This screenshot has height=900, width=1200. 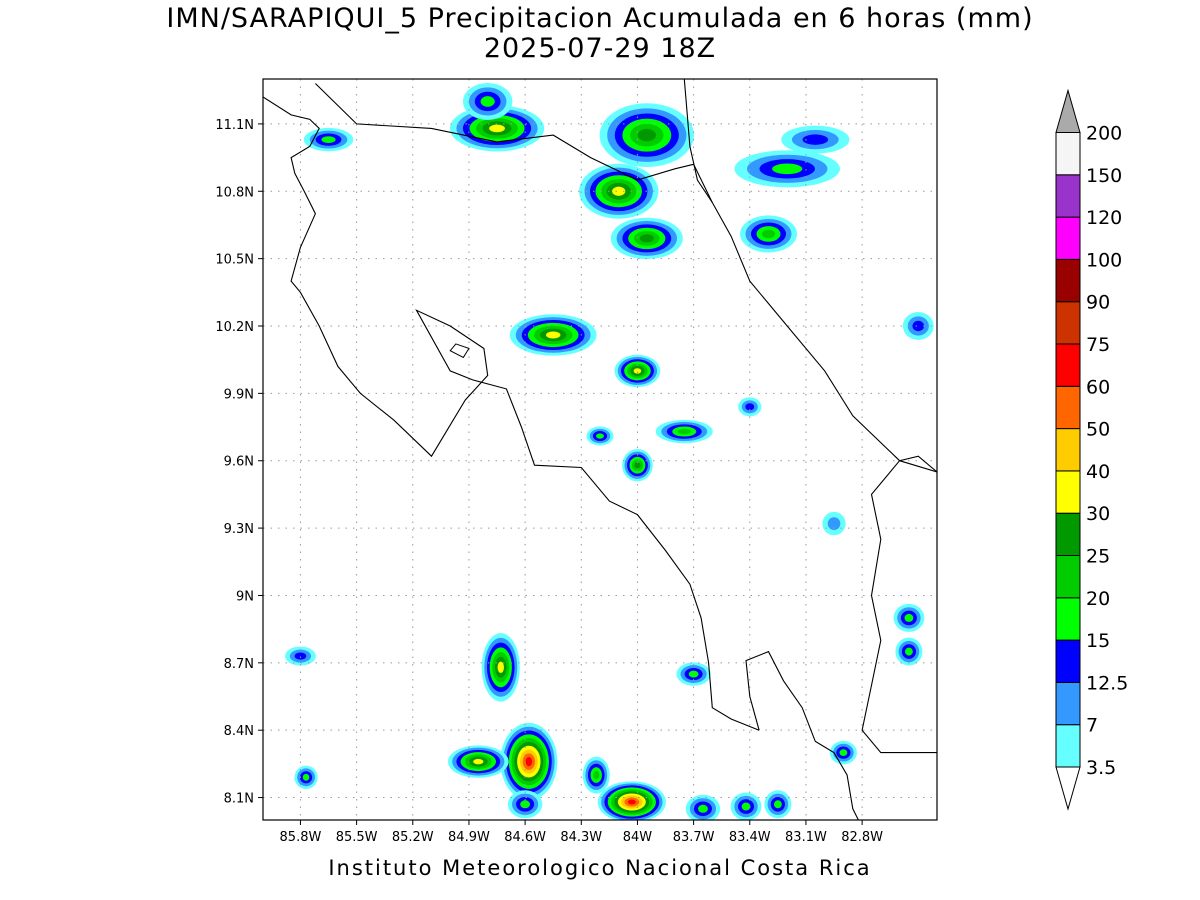 What do you see at coordinates (1098, 303) in the screenshot?
I see `colorbar-label: 90` at bounding box center [1098, 303].